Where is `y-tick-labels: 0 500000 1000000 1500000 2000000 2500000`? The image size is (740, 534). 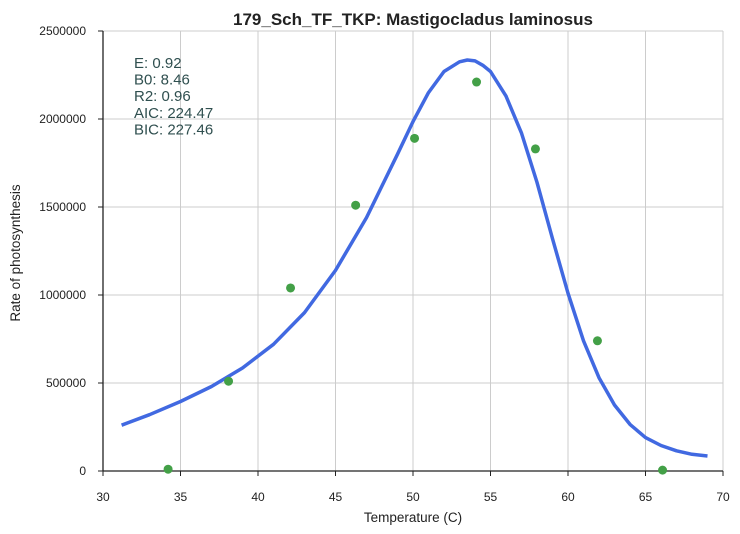
y-tick-labels: 0 500000 1000000 1500000 2000000 2500000 is located at coordinates (62, 251).